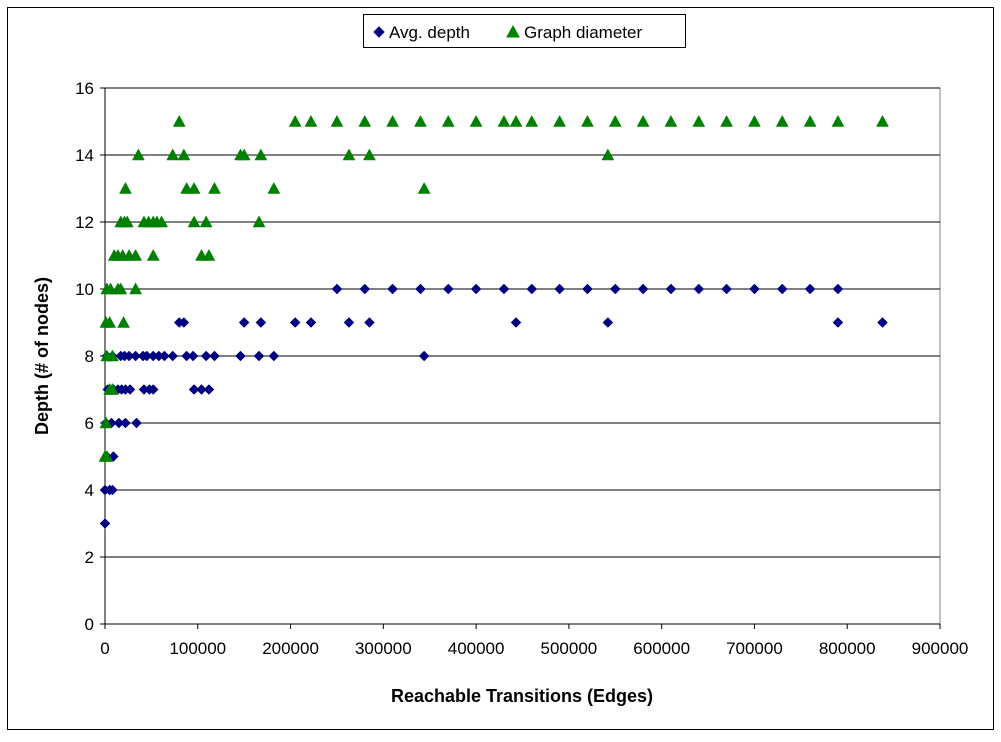  What do you see at coordinates (89, 624) in the screenshot?
I see `y-tick-label: 0` at bounding box center [89, 624].